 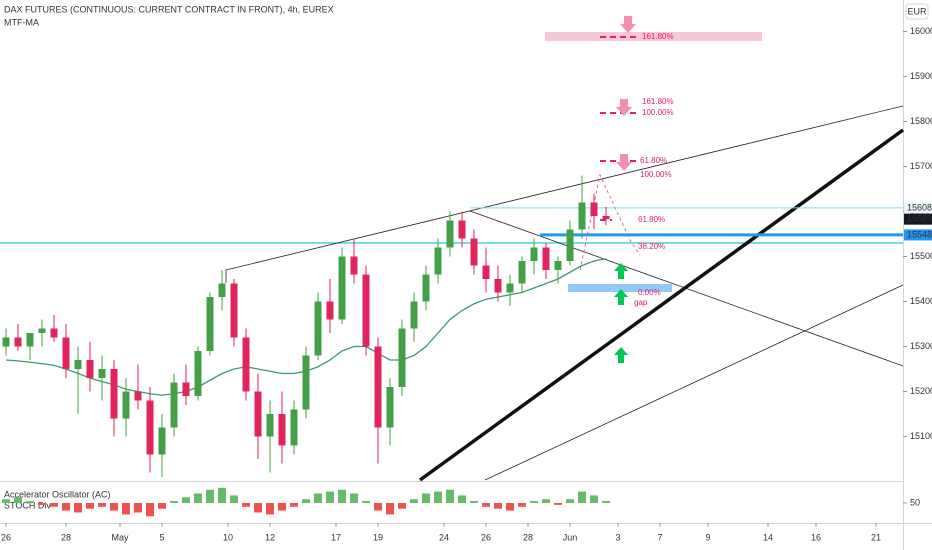 I want to click on x-tick-label: 24, so click(x=444, y=537).